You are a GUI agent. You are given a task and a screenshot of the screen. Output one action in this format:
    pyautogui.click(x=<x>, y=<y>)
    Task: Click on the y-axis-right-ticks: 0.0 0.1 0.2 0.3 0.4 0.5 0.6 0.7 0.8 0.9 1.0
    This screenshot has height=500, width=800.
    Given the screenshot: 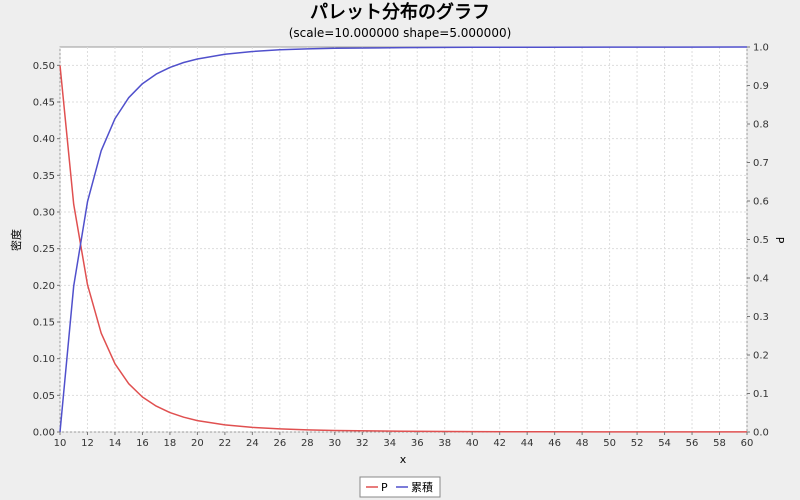 What is the action you would take?
    pyautogui.click(x=758, y=241)
    